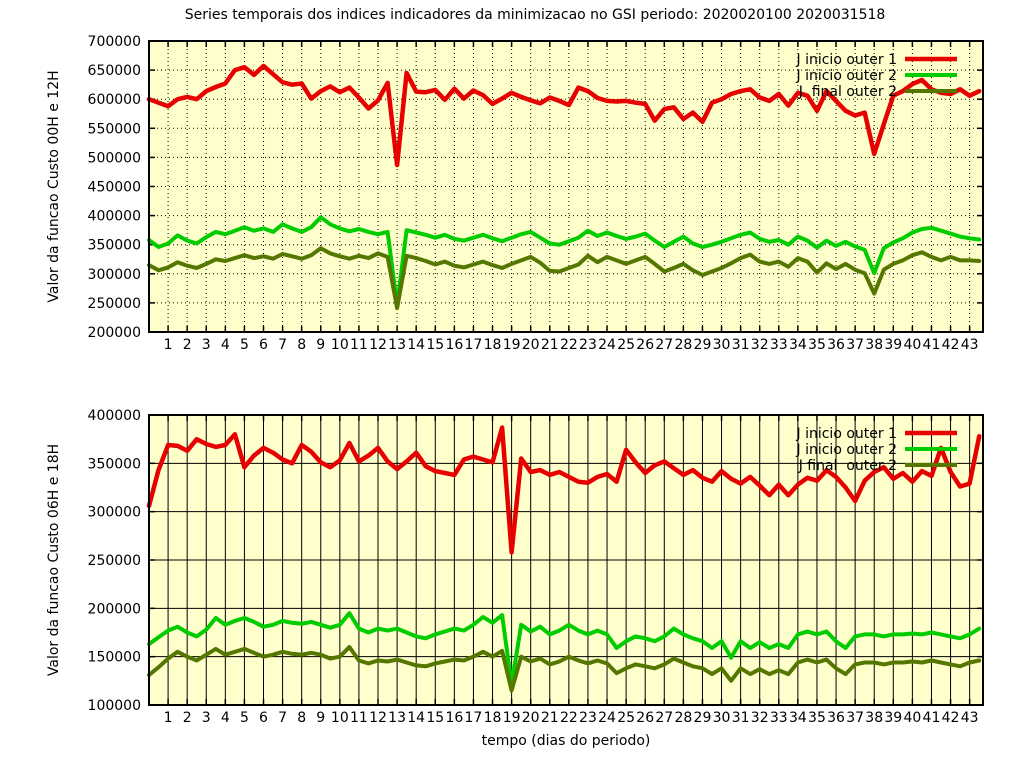  I want to click on x-tick-label: 7, so click(282, 345).